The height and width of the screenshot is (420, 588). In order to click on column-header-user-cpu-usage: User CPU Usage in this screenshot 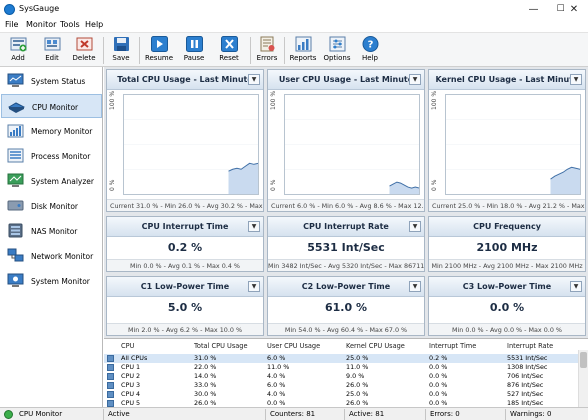, I will do `click(294, 346)`.